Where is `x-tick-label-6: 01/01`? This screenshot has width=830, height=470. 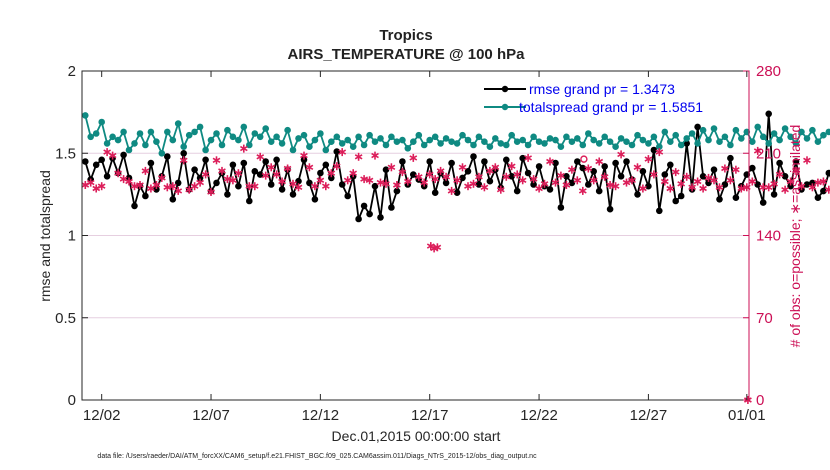
x-tick-label-6: 01/01 is located at coordinates (747, 415).